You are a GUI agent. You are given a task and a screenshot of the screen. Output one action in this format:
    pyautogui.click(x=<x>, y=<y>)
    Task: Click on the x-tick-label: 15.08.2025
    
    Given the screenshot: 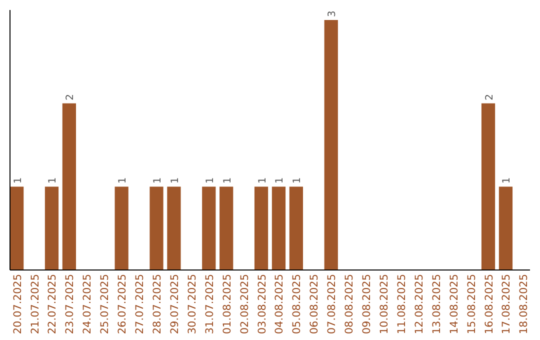 What is the action you would take?
    pyautogui.click(x=472, y=304)
    